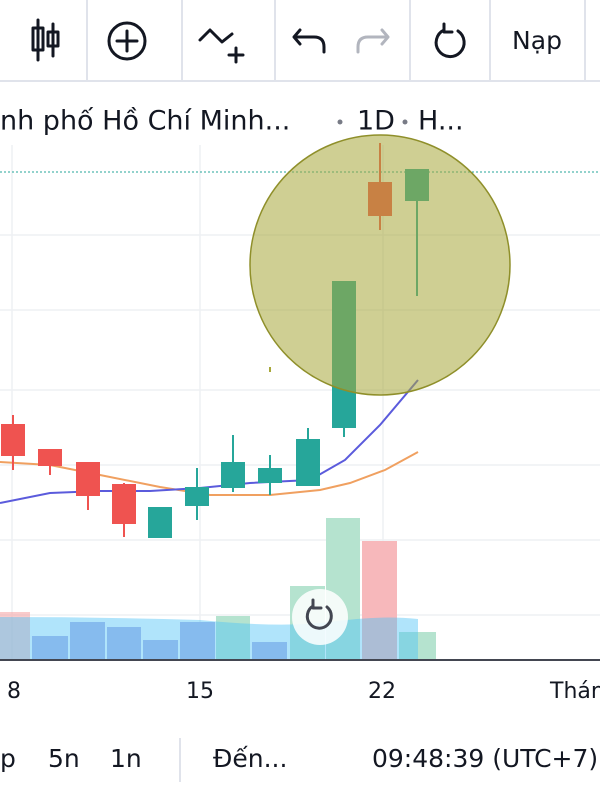 The height and width of the screenshot is (800, 600). I want to click on redo-icon, so click(373, 41).